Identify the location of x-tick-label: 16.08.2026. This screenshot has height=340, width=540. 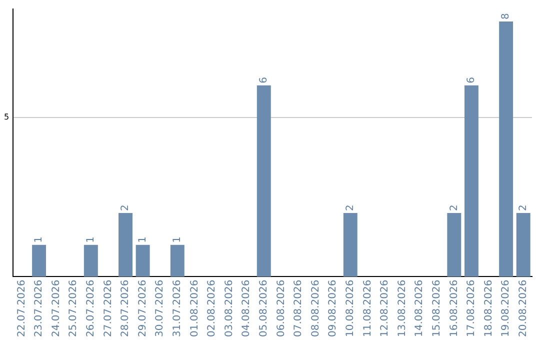
(454, 309).